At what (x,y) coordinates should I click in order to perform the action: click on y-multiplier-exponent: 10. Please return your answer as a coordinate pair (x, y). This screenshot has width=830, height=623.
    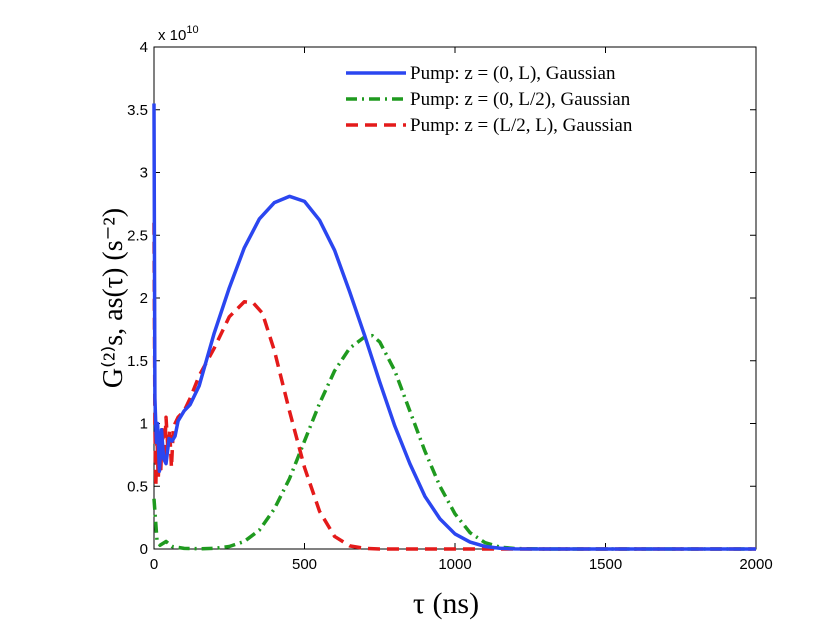
    Looking at the image, I should click on (192, 30).